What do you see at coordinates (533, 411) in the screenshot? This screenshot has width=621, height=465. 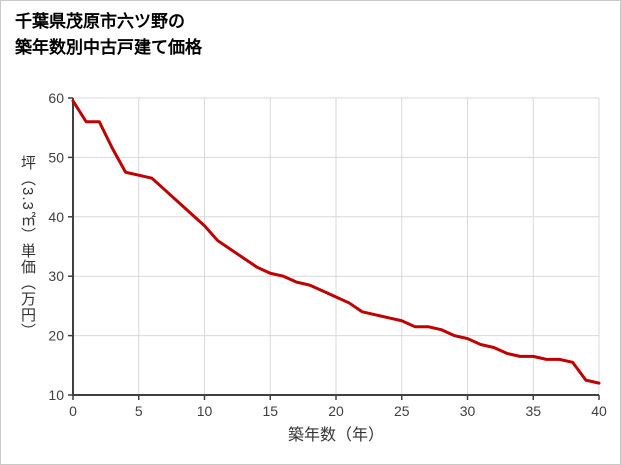 I see `x-tick-label: 35` at bounding box center [533, 411].